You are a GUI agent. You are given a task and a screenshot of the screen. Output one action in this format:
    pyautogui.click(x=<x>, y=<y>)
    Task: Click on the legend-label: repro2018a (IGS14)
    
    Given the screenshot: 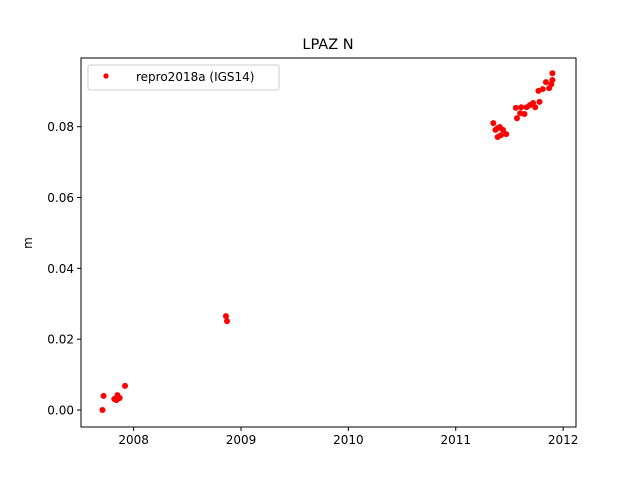 What is the action you would take?
    pyautogui.click(x=195, y=77)
    